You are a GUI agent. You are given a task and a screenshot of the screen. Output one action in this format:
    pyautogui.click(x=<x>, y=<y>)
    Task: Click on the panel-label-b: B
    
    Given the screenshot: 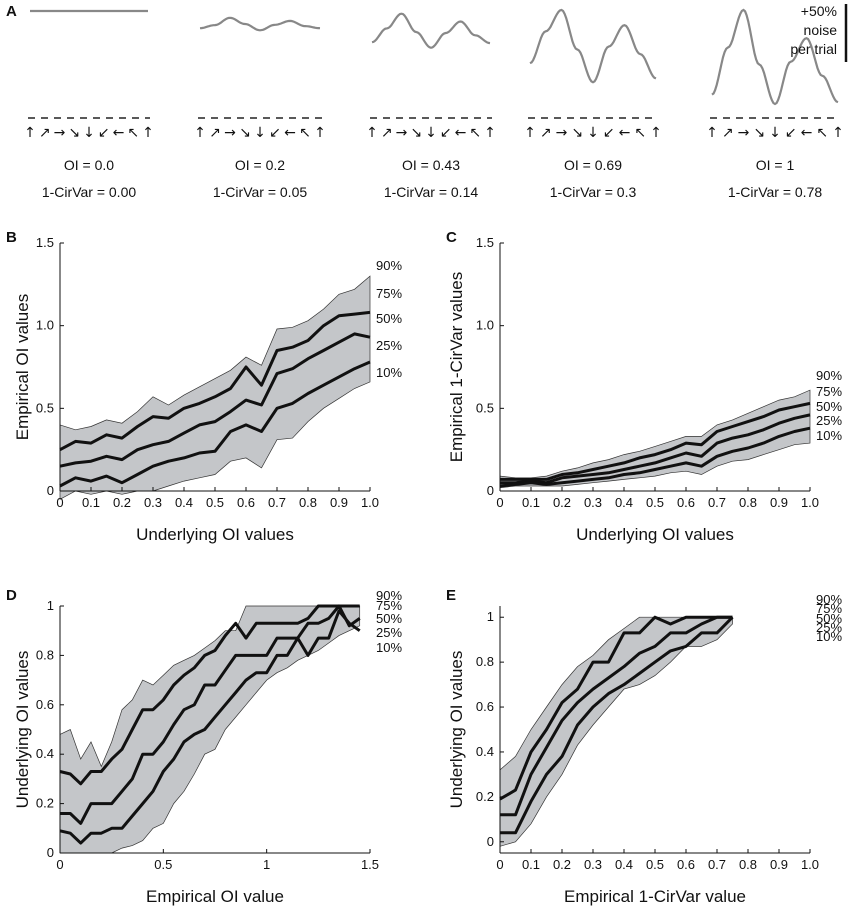 What is the action you would take?
    pyautogui.click(x=11, y=237)
    